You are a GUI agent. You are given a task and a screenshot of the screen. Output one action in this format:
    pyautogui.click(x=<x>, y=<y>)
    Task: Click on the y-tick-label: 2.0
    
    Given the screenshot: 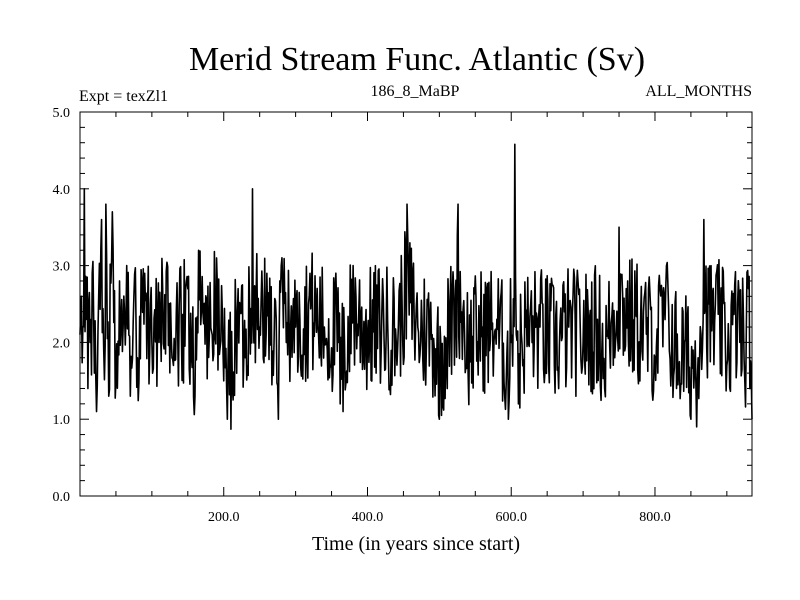 What is the action you would take?
    pyautogui.click(x=62, y=343)
    